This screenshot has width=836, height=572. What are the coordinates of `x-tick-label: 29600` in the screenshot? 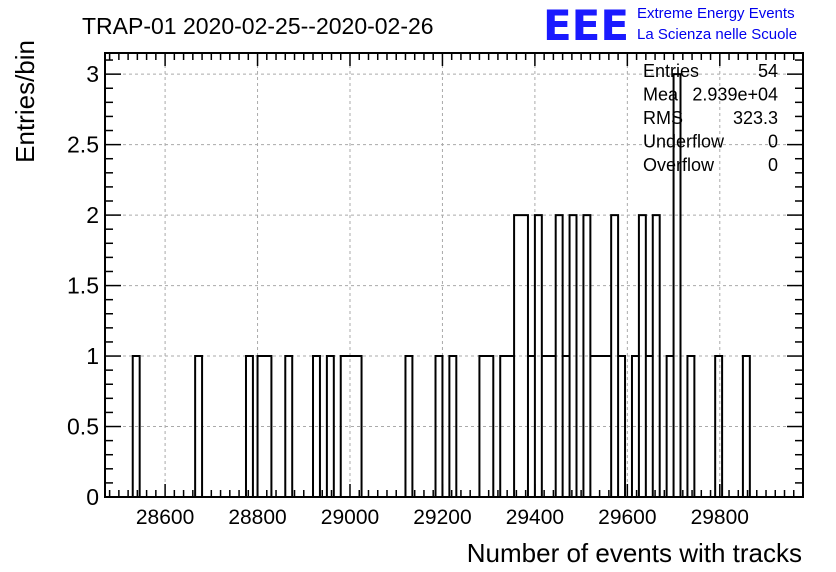 It's located at (627, 517).